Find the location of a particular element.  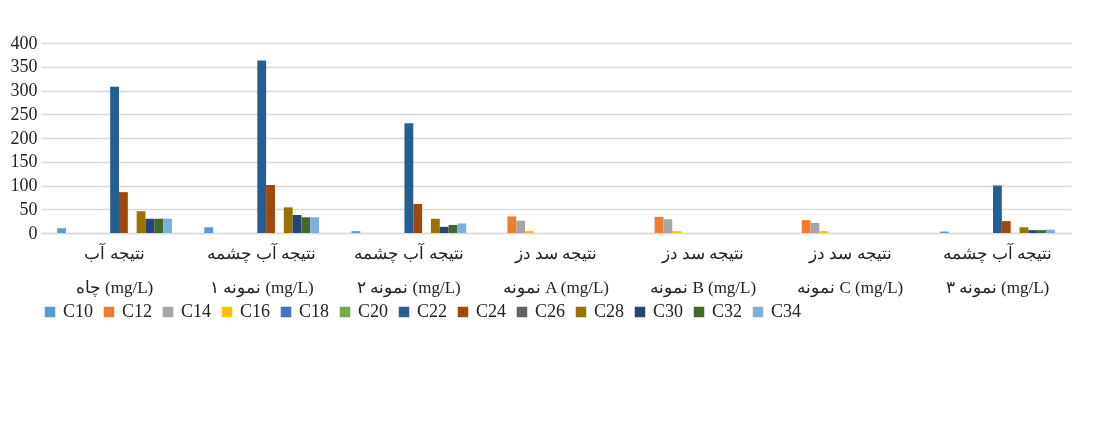

legend-label: C28 is located at coordinates (609, 311).